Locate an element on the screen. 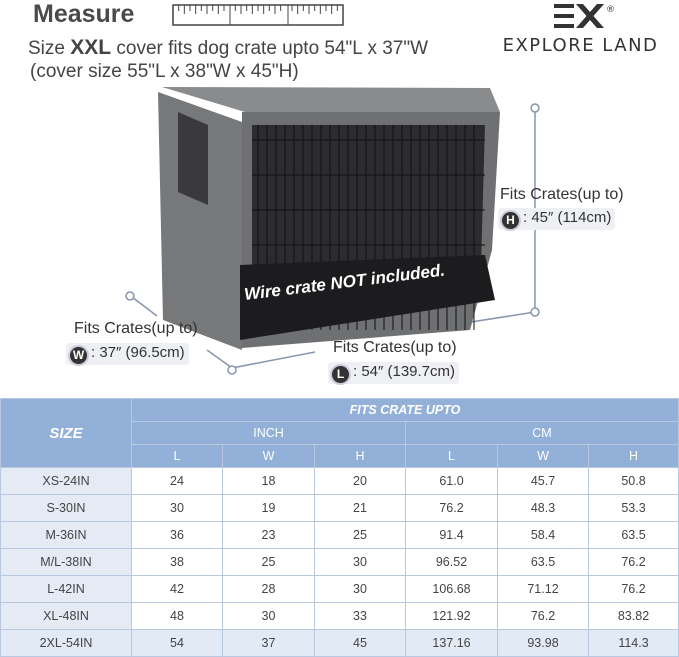 Image resolution: width=679 pixels, height=657 pixels. height-value: H: 45″ (114cm) is located at coordinates (557, 219).